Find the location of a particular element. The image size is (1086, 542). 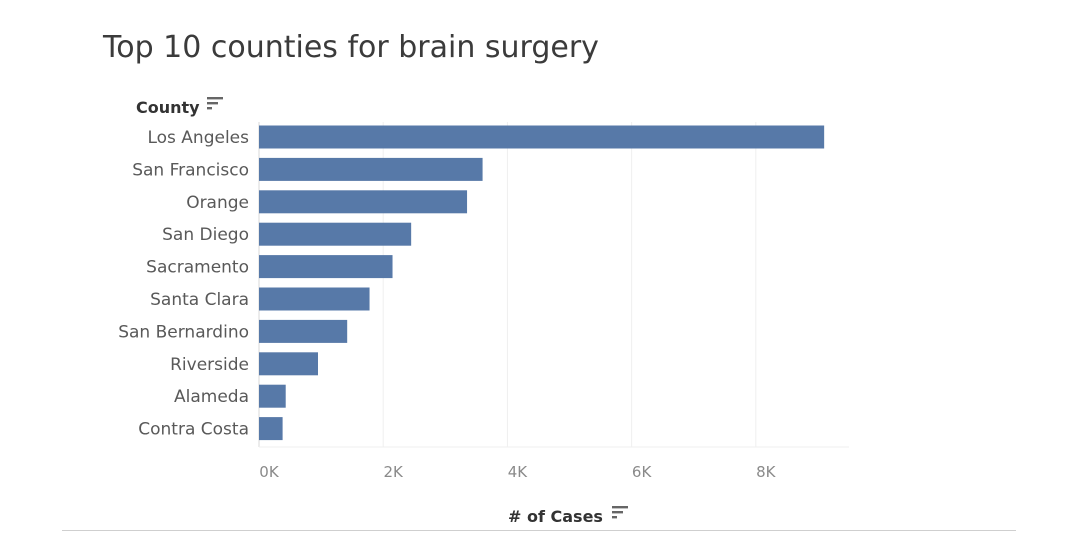

x-tick-label: 2K is located at coordinates (394, 472).